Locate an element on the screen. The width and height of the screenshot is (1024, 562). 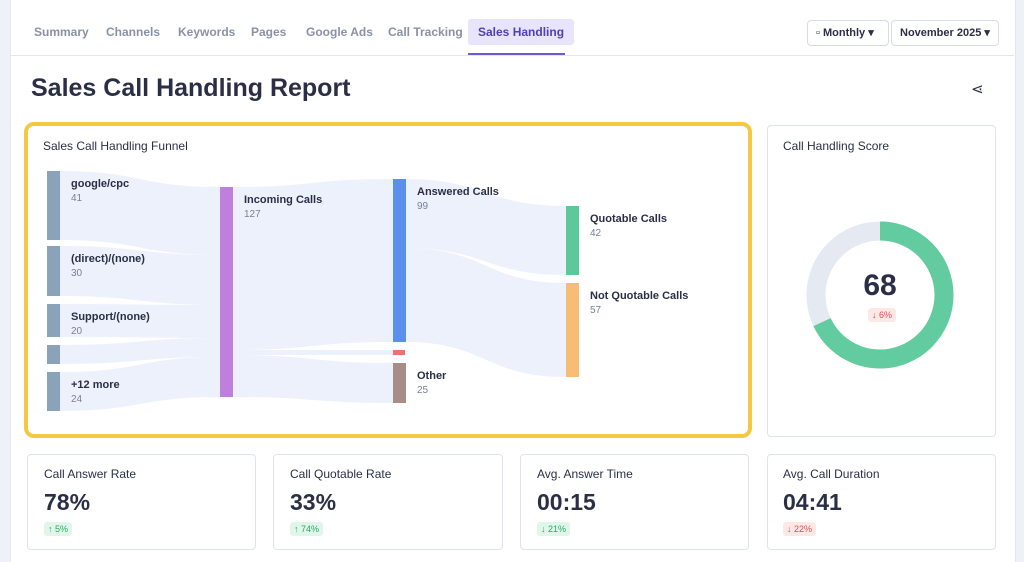
node-label: Not Quotable Calls is located at coordinates (639, 296).